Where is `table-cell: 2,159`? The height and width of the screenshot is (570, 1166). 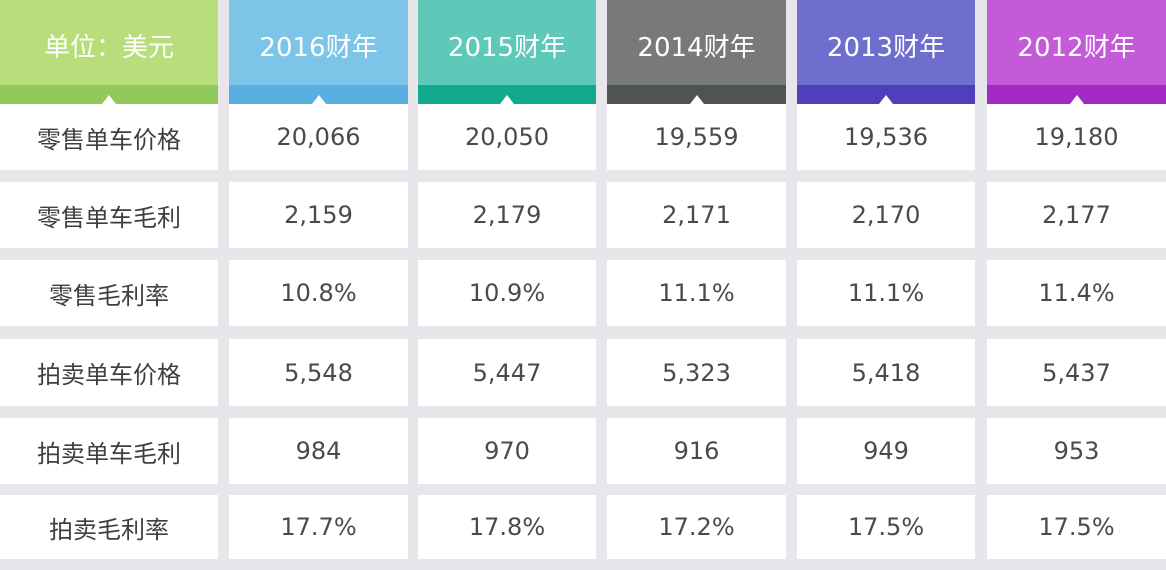
table-cell: 2,159 is located at coordinates (318, 215).